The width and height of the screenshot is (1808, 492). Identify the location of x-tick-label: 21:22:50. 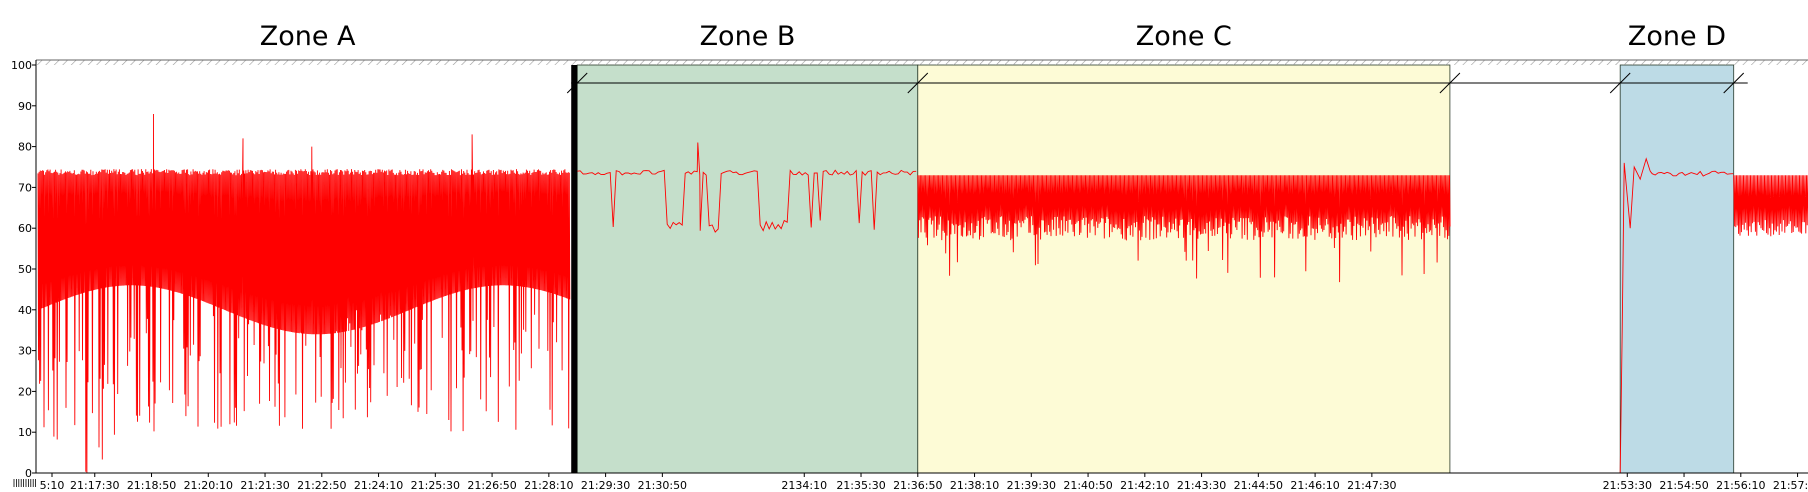
(321, 485).